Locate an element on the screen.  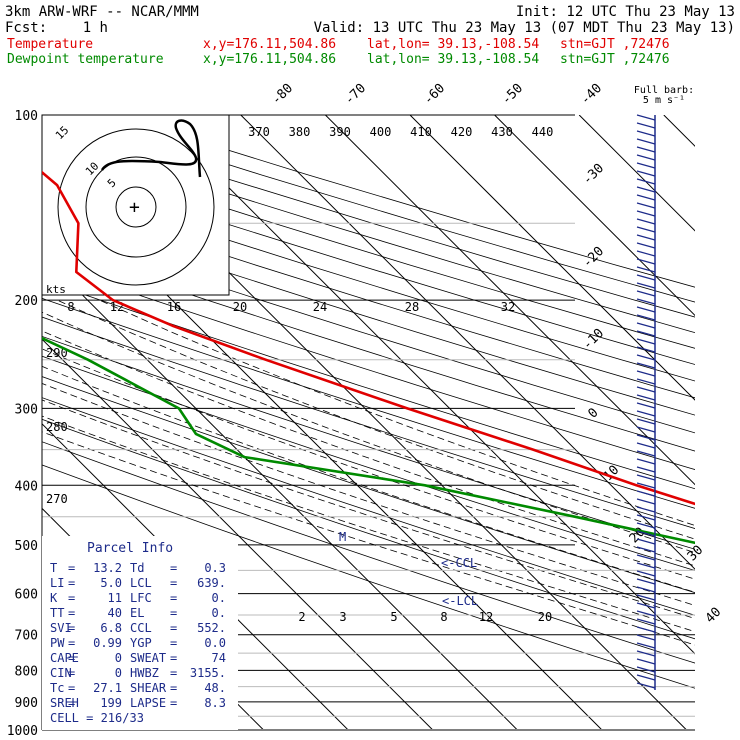
mixing-ratio-label: 12 is located at coordinates (486, 617).